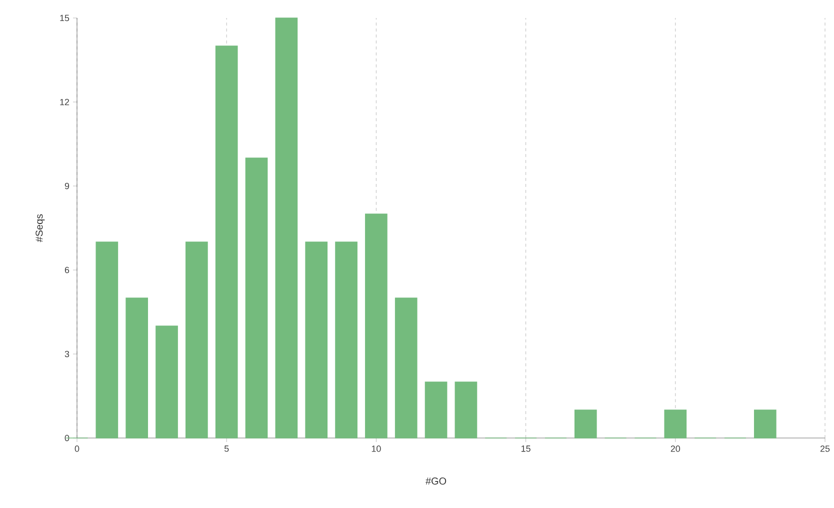 Image resolution: width=834 pixels, height=508 pixels. I want to click on x-tick-label: 10, so click(376, 449).